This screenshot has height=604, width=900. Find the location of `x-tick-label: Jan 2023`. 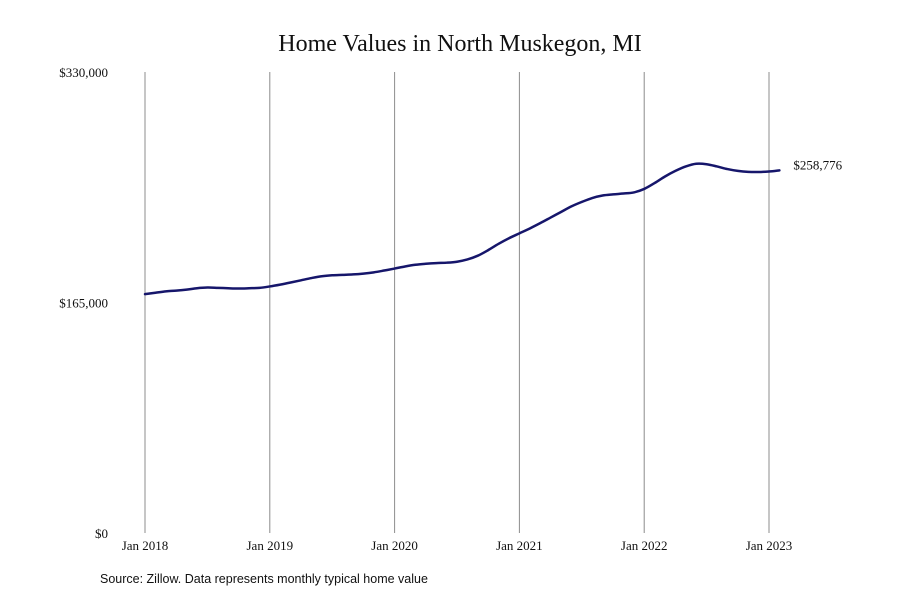

x-tick-label: Jan 2023 is located at coordinates (769, 545).